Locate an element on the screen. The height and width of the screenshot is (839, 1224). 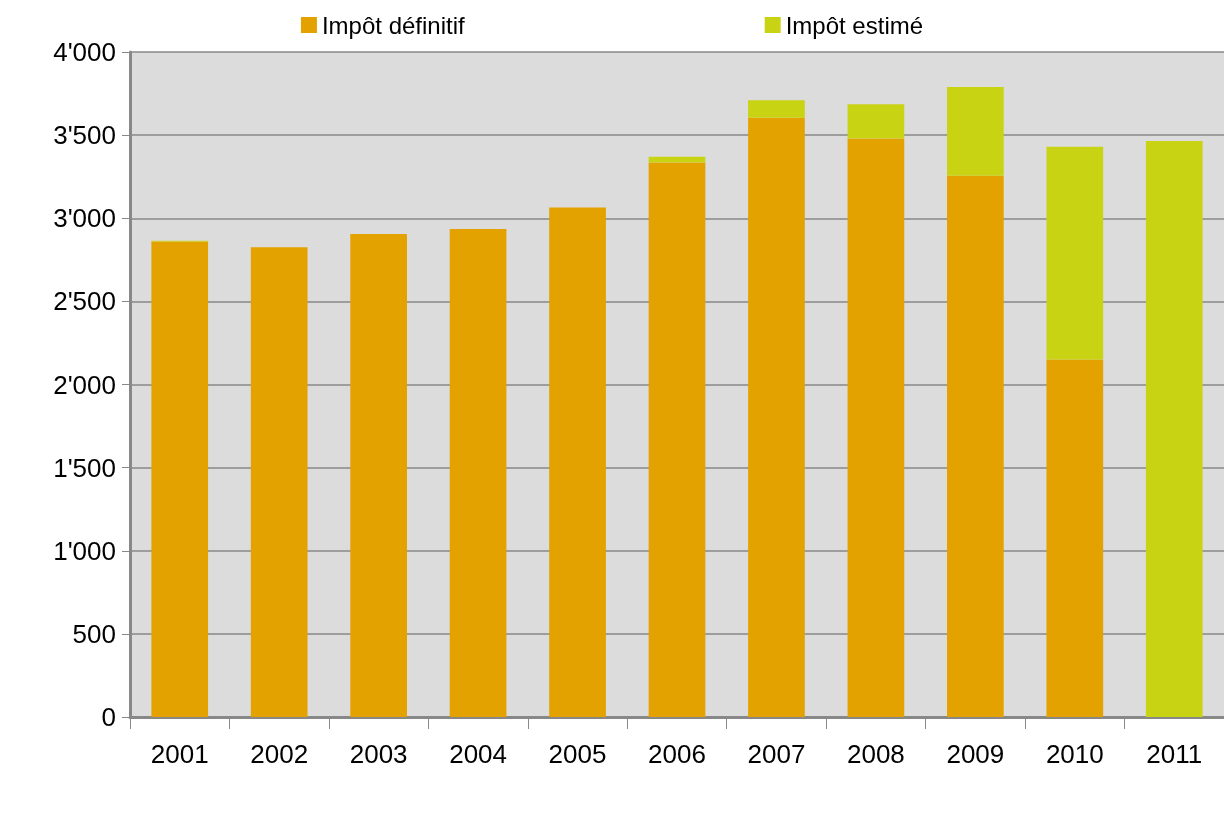
y-tick-label: 2'500 is located at coordinates (84, 301).